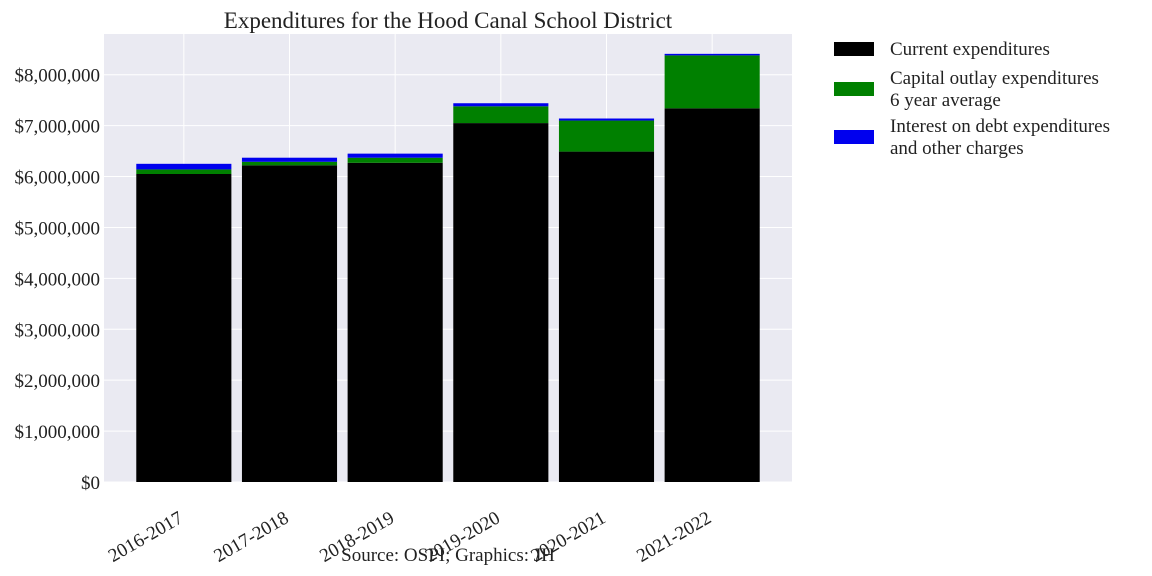 Image resolution: width=1152 pixels, height=576 pixels. I want to click on y-tick-label: $8,000,000, so click(58, 76).